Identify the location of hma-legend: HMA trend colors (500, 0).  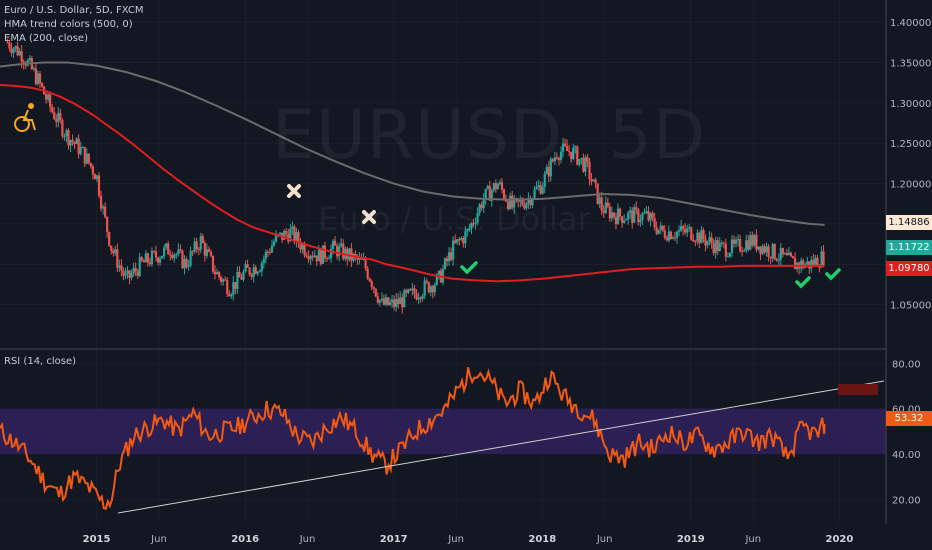
(68, 24).